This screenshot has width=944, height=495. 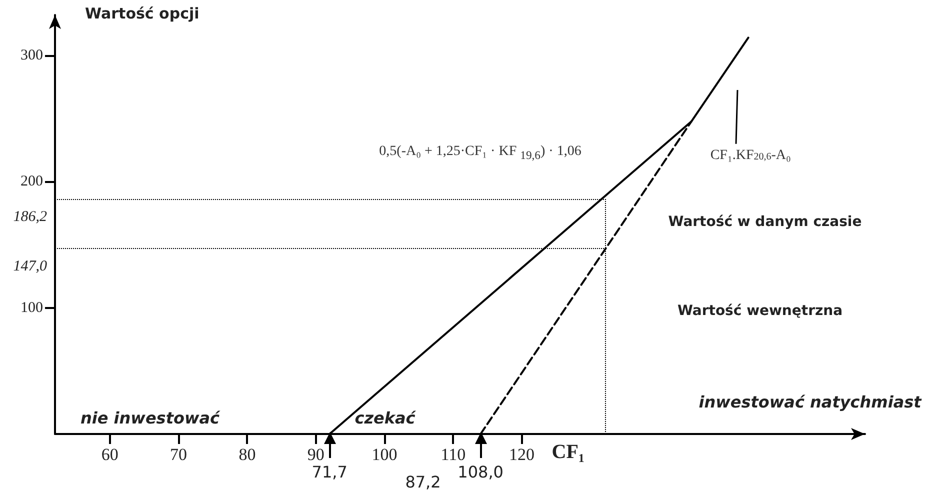 What do you see at coordinates (31, 55) in the screenshot?
I see `y-tick-label: 300` at bounding box center [31, 55].